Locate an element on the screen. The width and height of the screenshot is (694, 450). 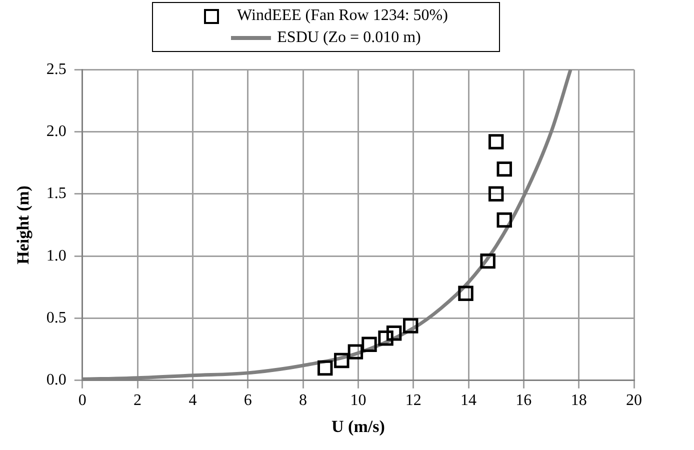
legend-label: ESDU (Zo = 0.010 m) is located at coordinates (349, 38).